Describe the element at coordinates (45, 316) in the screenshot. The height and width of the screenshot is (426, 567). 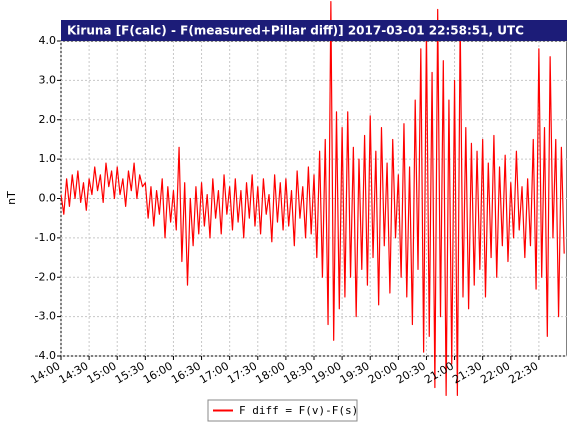
I see `y-tick-label: -3.0` at that location.